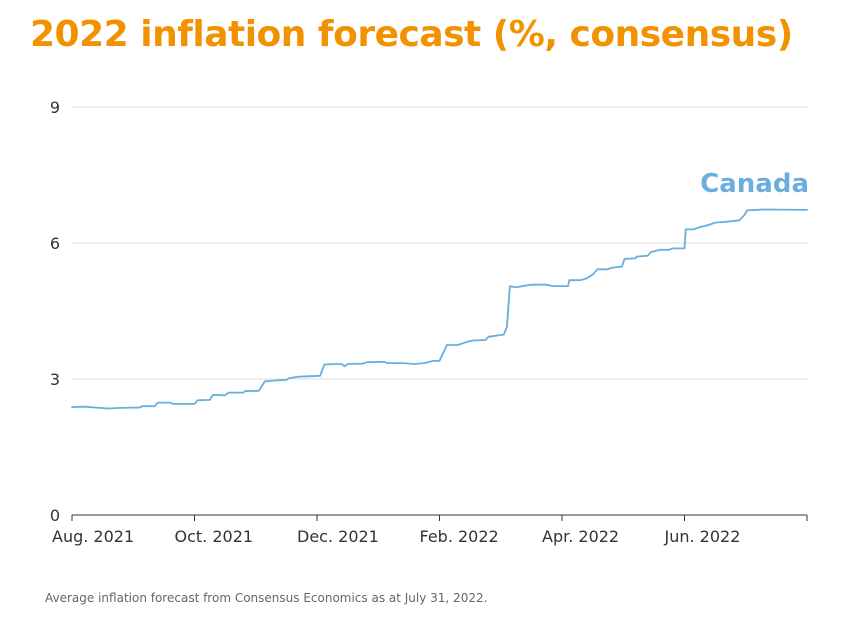 This screenshot has width=841, height=630. What do you see at coordinates (55, 311) in the screenshot?
I see `y-axis: 0 3 6 9` at bounding box center [55, 311].